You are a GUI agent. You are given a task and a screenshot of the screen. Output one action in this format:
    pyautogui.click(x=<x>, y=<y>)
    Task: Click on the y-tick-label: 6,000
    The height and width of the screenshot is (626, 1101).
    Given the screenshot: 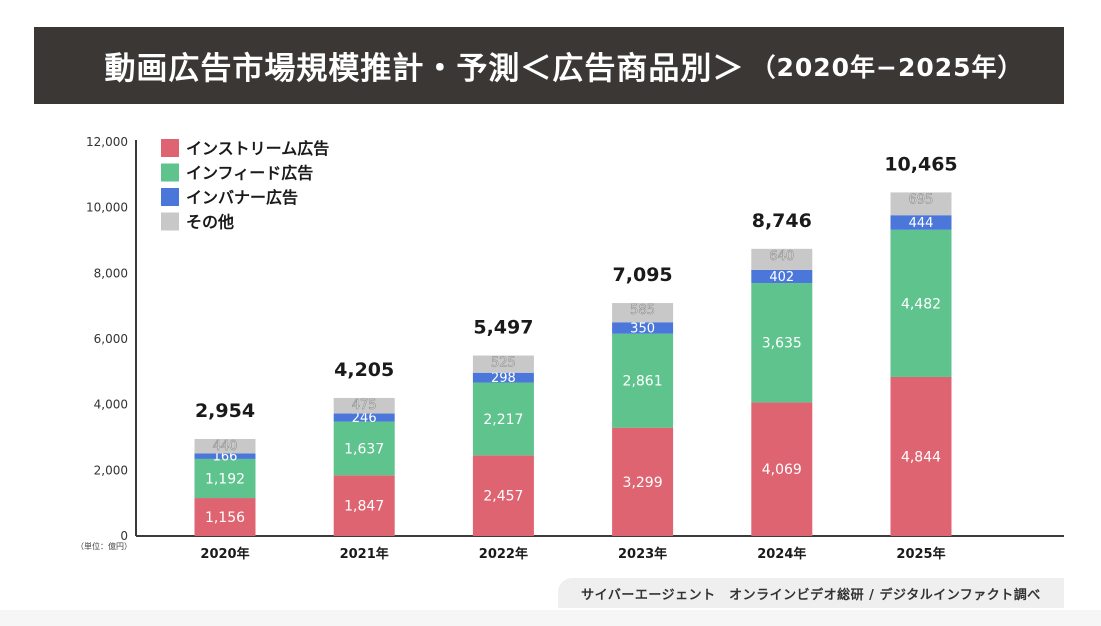 What is the action you would take?
    pyautogui.click(x=111, y=339)
    